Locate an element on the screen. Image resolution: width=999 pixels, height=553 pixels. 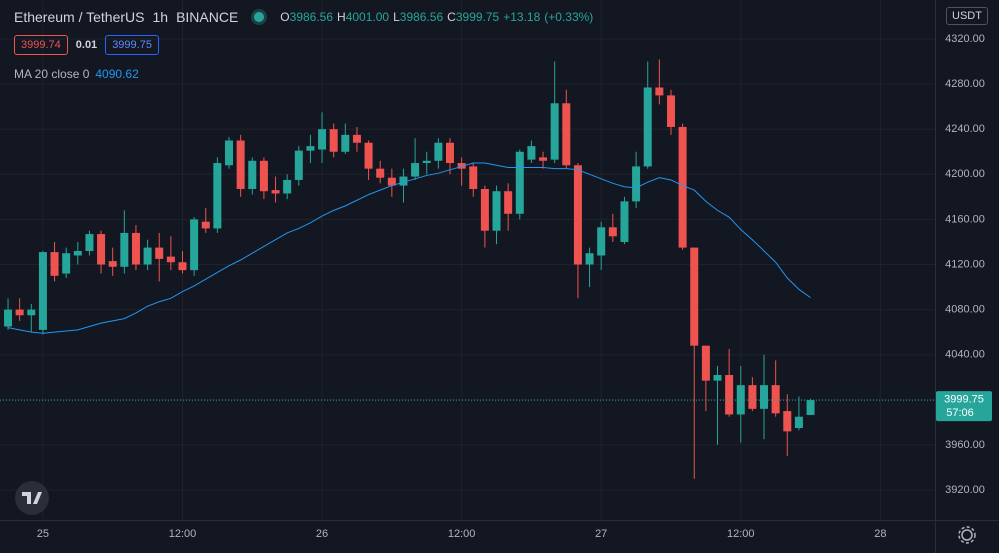
interval: 1h is located at coordinates (160, 17).